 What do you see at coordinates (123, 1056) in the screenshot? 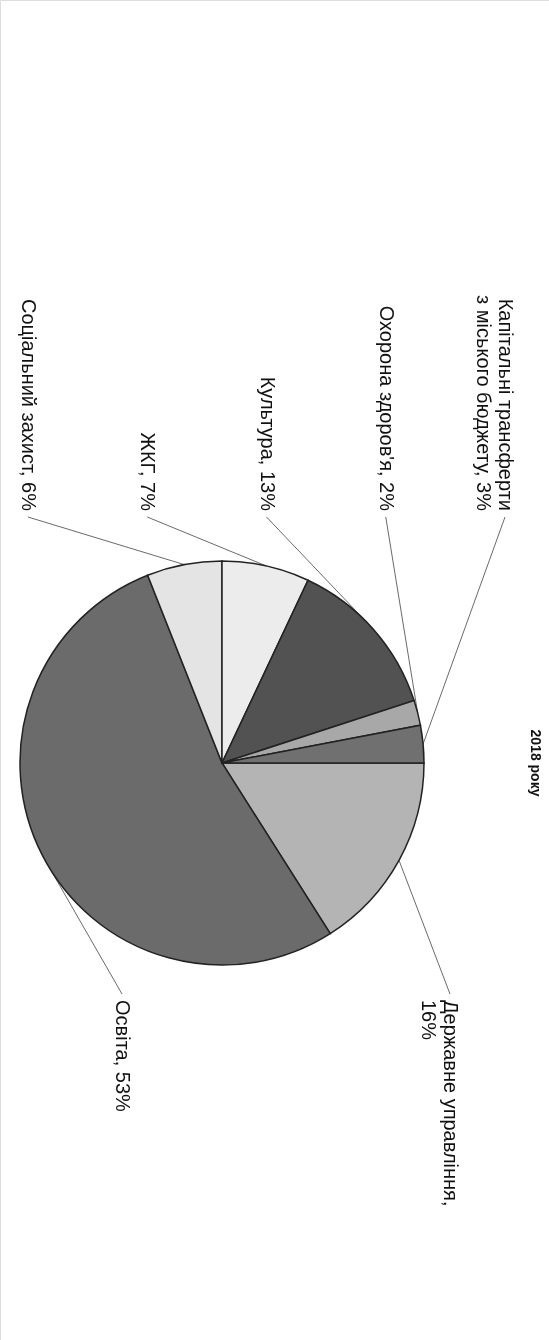
I see `slice-label: Освіта, 53%` at bounding box center [123, 1056].